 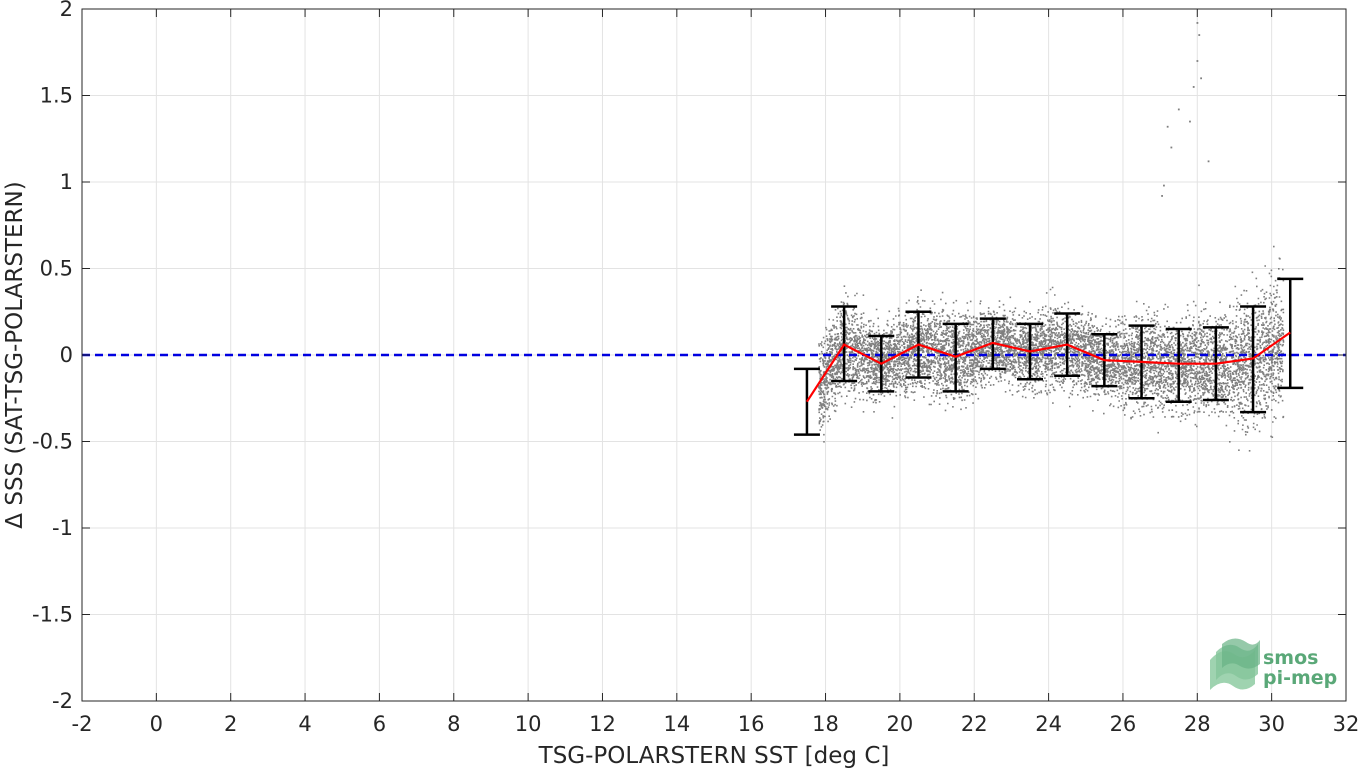 What do you see at coordinates (825, 724) in the screenshot?
I see `x-tick-label: 18` at bounding box center [825, 724].